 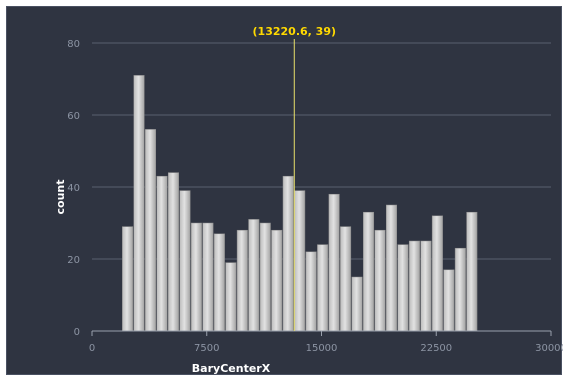 I want to click on y-tick-label: 40, so click(x=73, y=188).